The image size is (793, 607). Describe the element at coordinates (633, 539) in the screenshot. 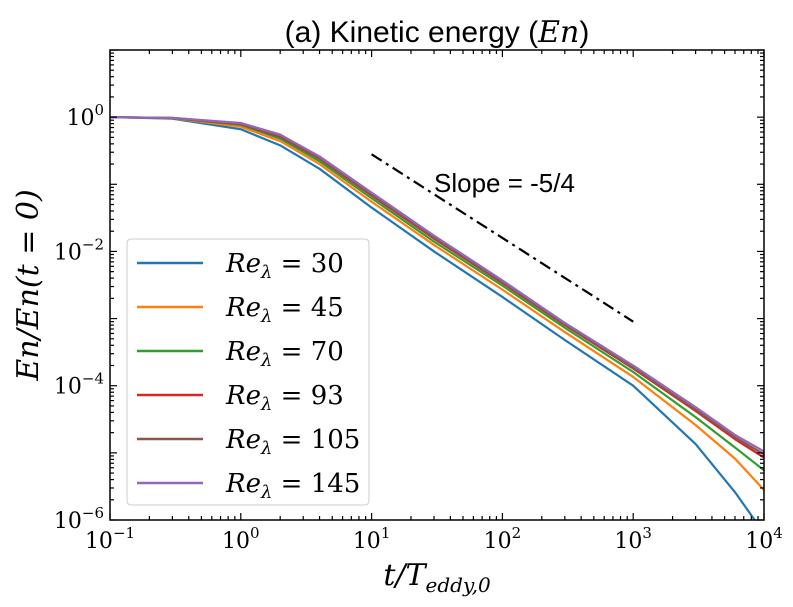

I see `x-tick-label: 10³` at that location.